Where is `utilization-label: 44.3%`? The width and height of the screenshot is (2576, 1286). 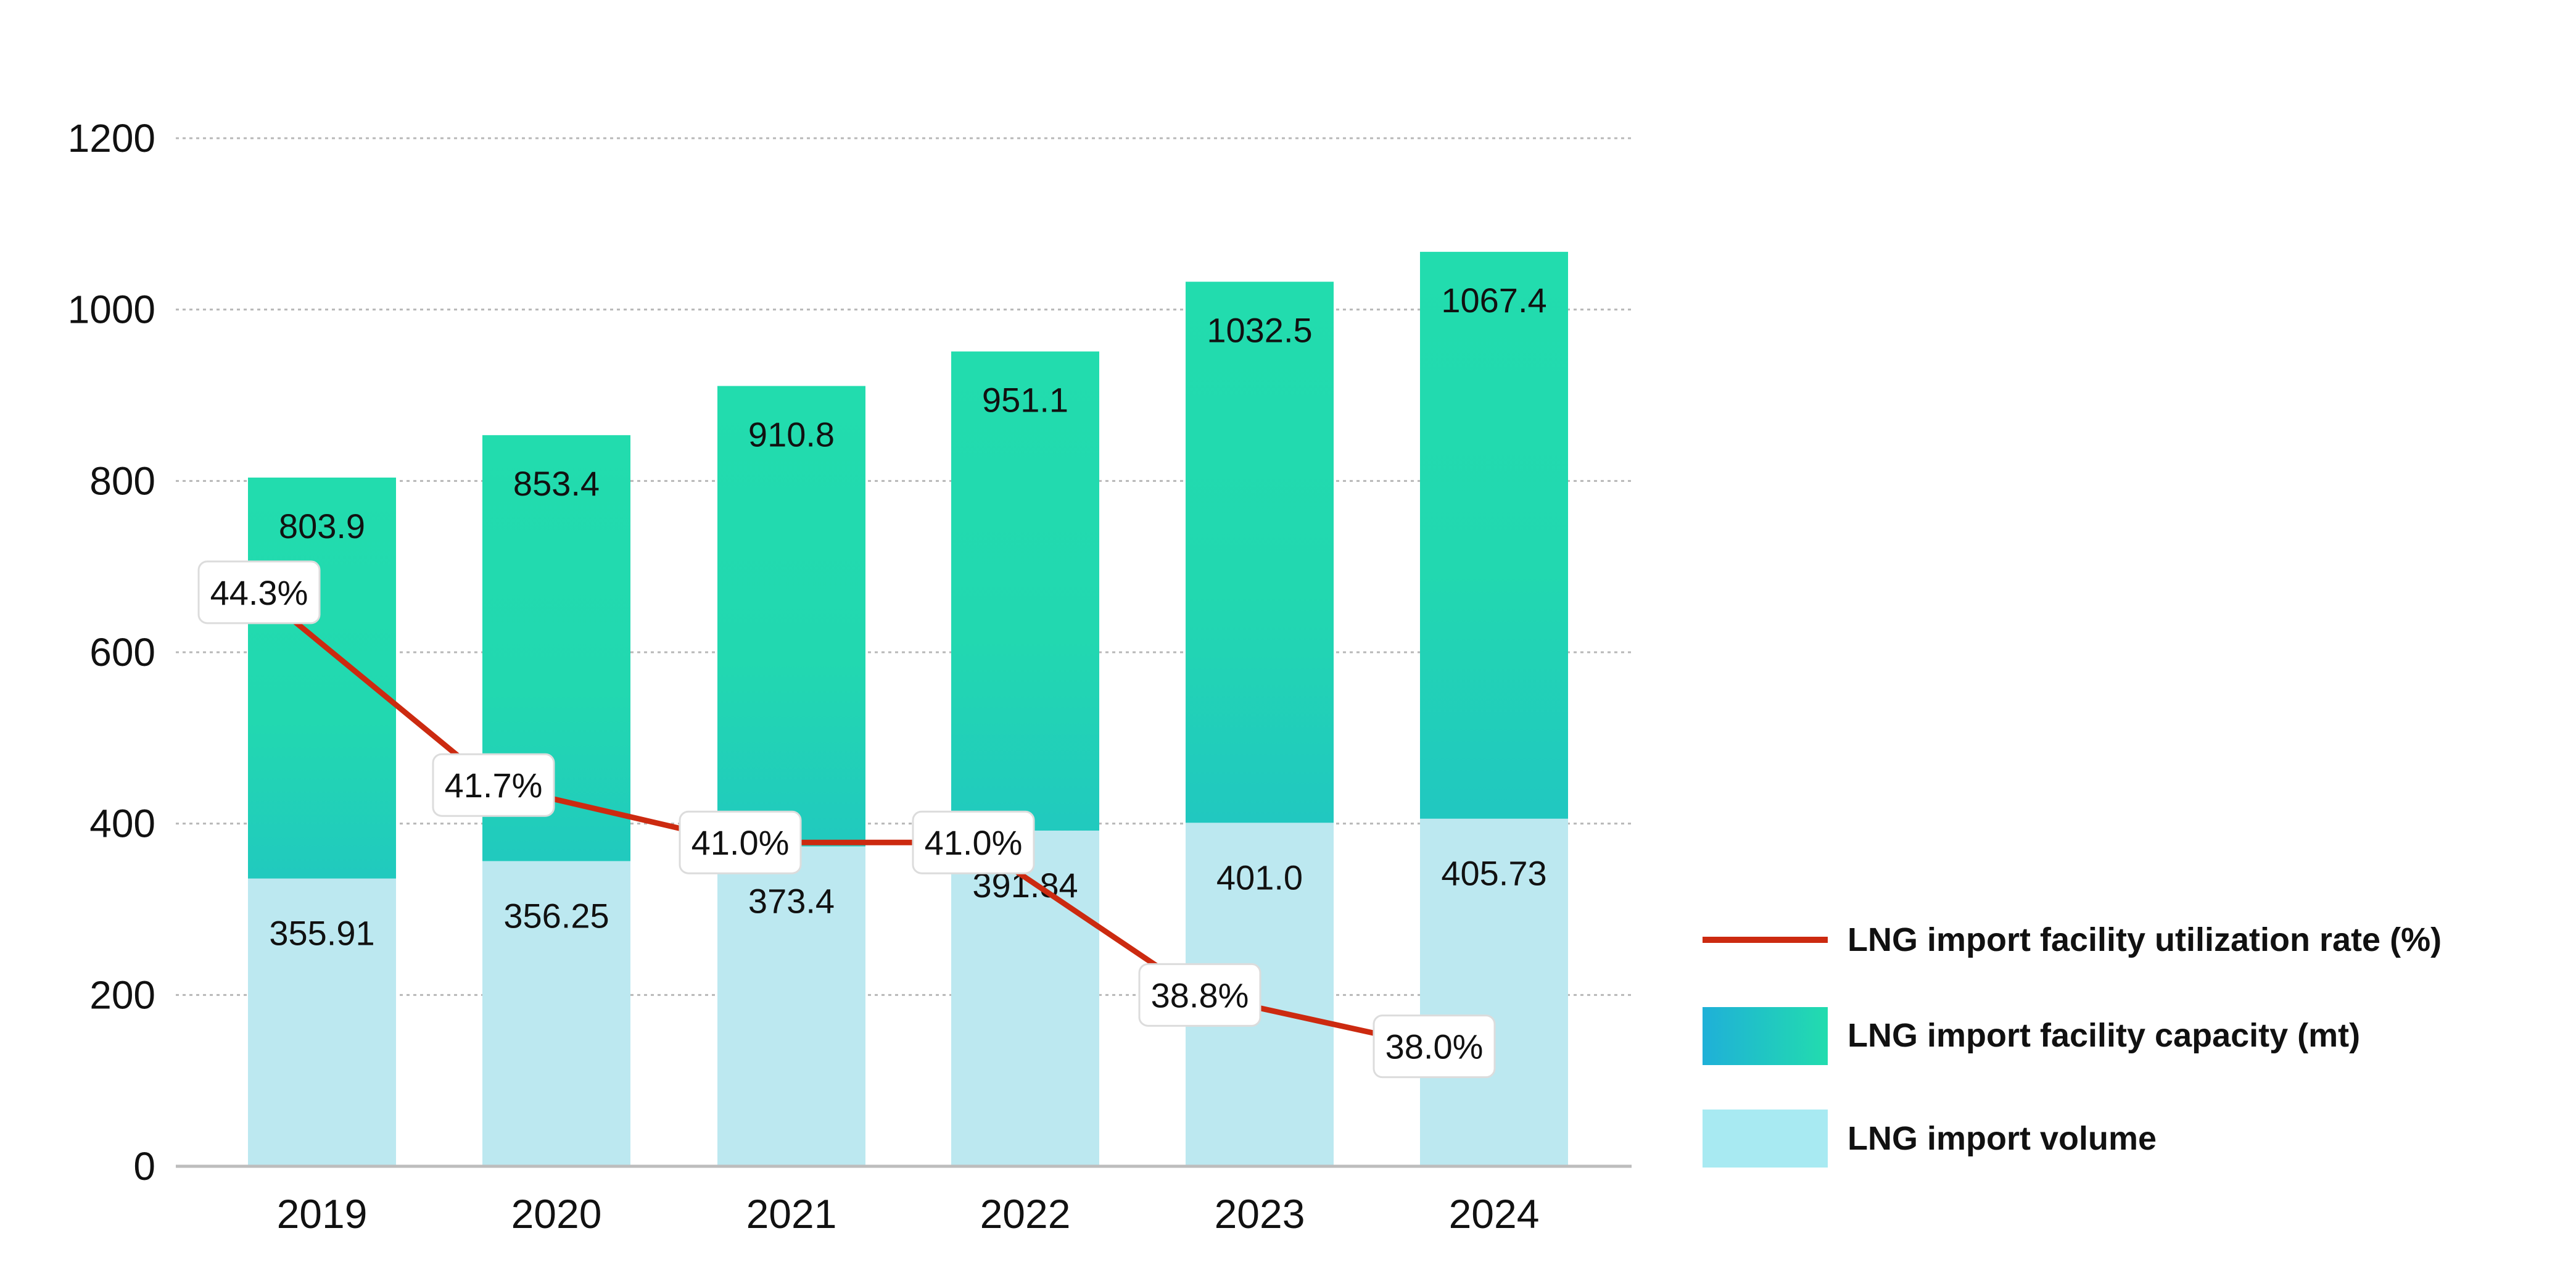
utilization-label: 44.3% is located at coordinates (259, 592).